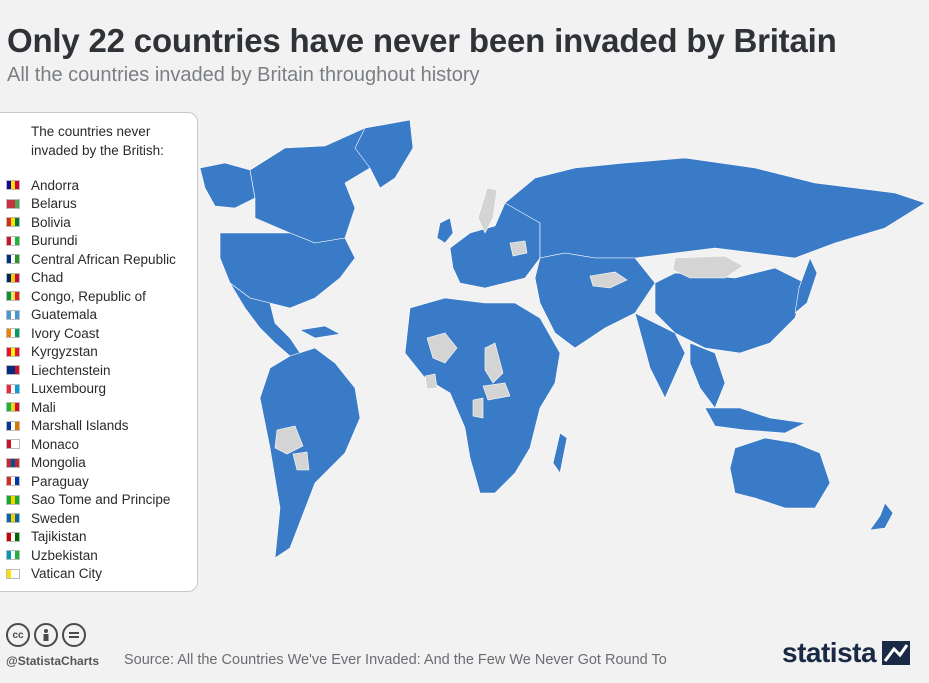 This screenshot has height=683, width=929. What do you see at coordinates (91, 185) in the screenshot?
I see `legend-item: Andorra` at bounding box center [91, 185].